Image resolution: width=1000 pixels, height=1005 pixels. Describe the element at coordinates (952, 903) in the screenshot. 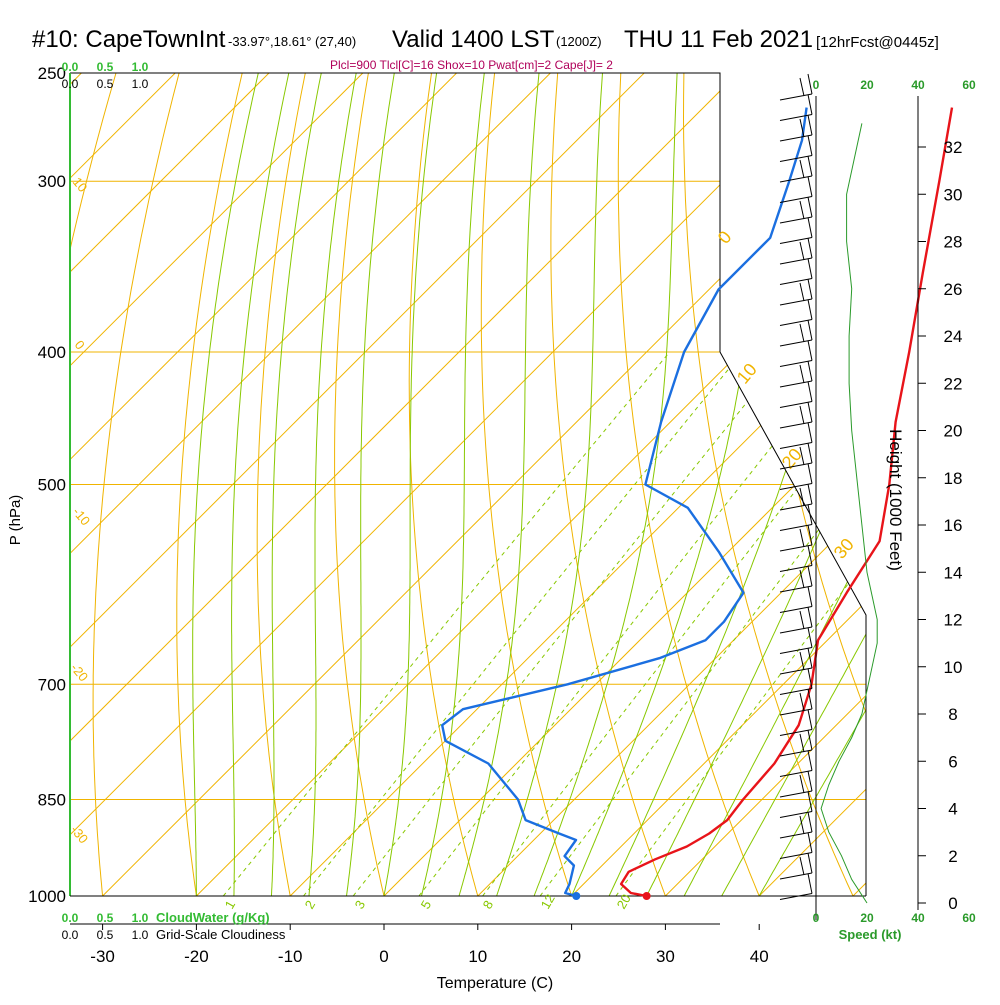

I see `height-tick-label: 0` at that location.